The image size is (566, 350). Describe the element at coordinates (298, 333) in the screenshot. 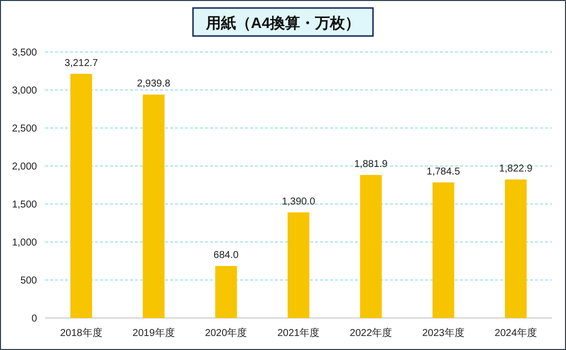

I see `x-tick-label: 2021年度` at that location.